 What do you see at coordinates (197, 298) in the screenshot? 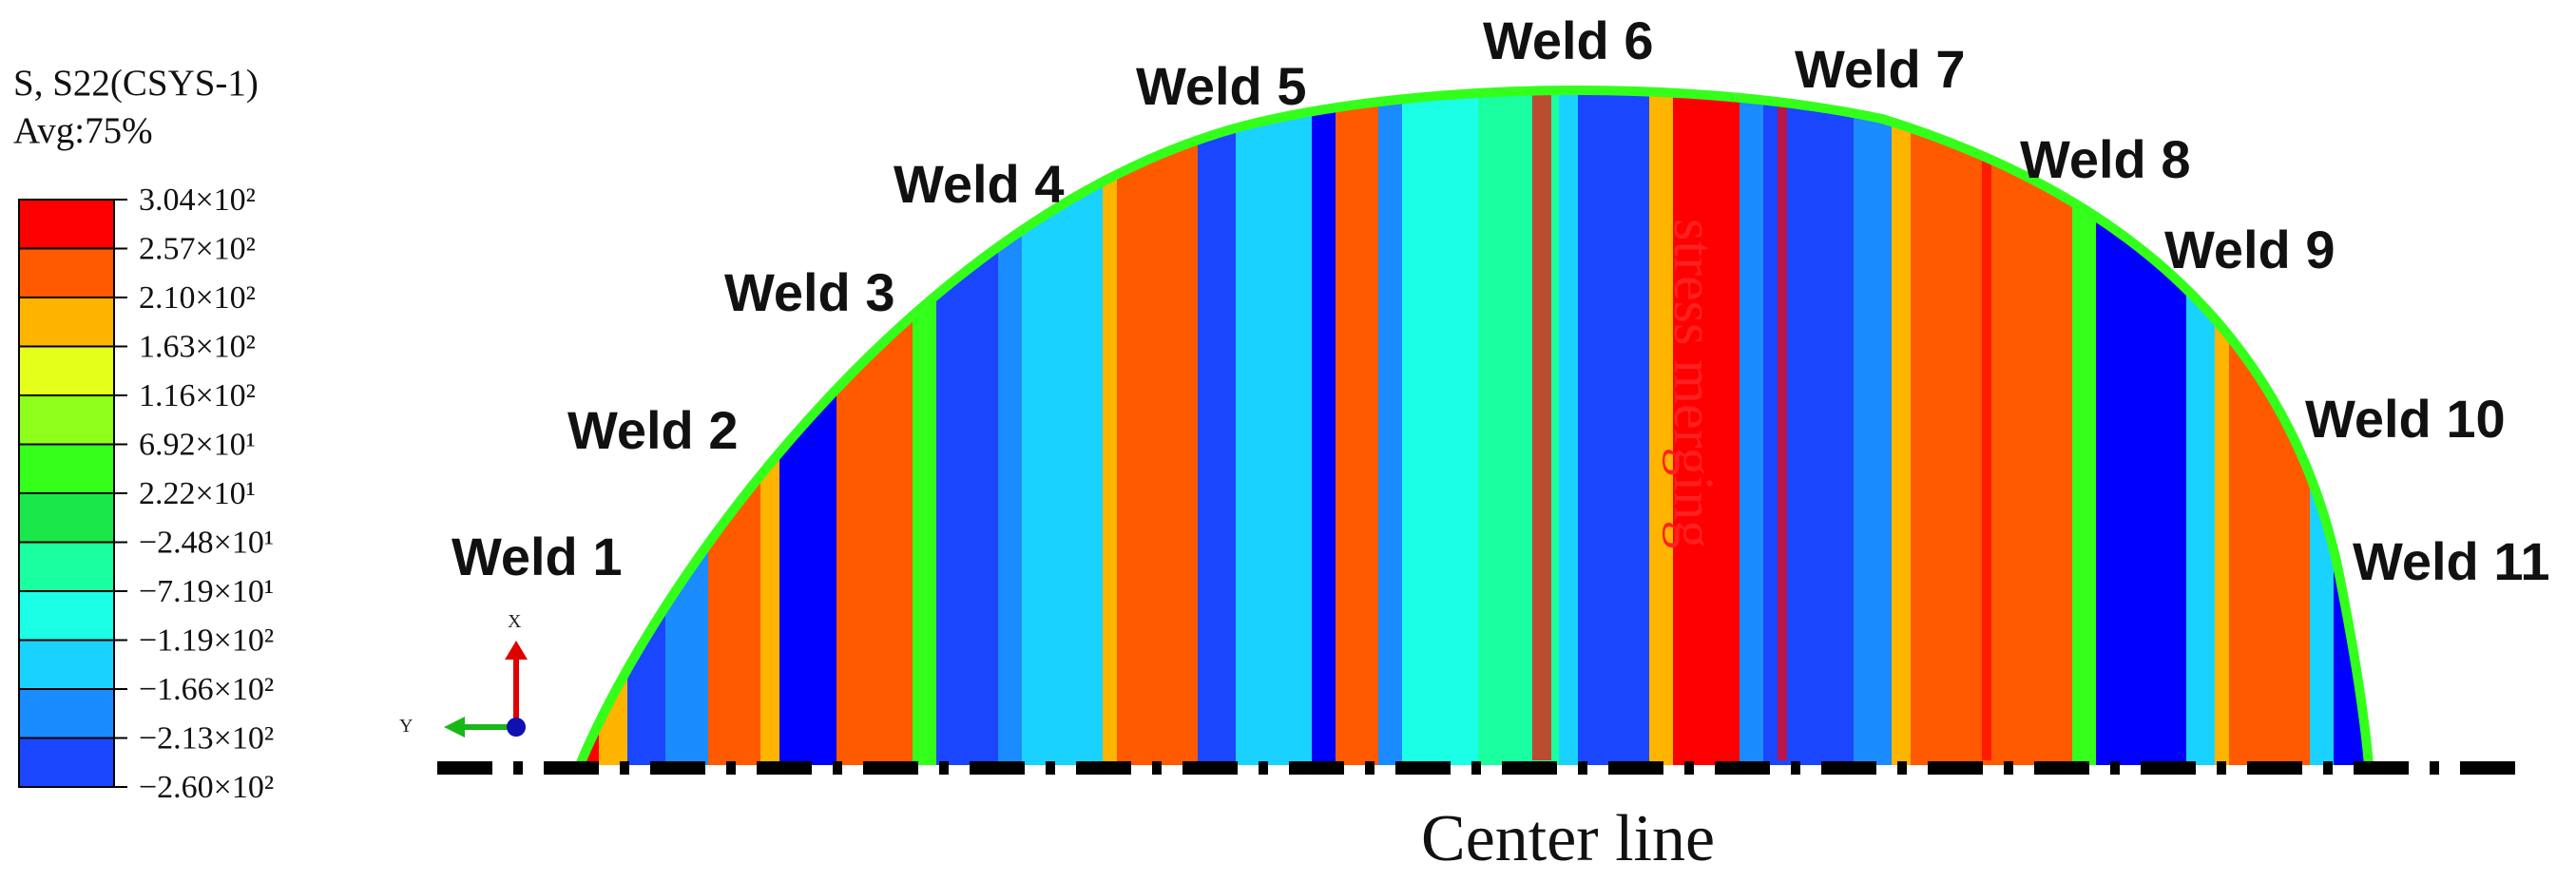
I see `legend-value-label: 2.10×10²` at bounding box center [197, 298].